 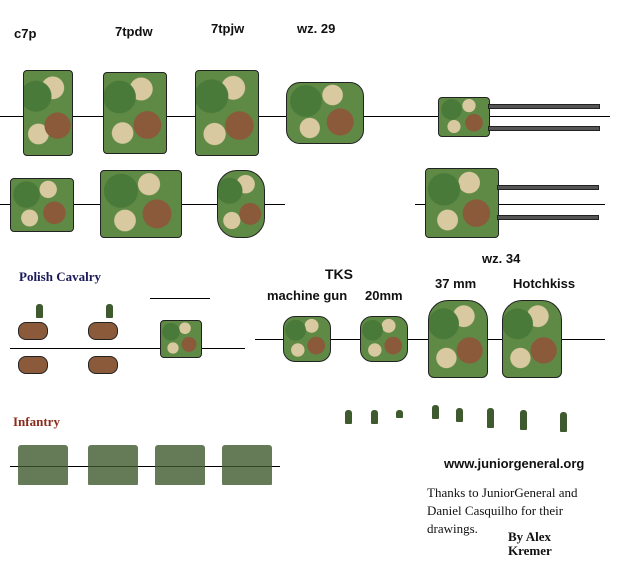 I want to click on tank-c7p-top, so click(x=42, y=205).